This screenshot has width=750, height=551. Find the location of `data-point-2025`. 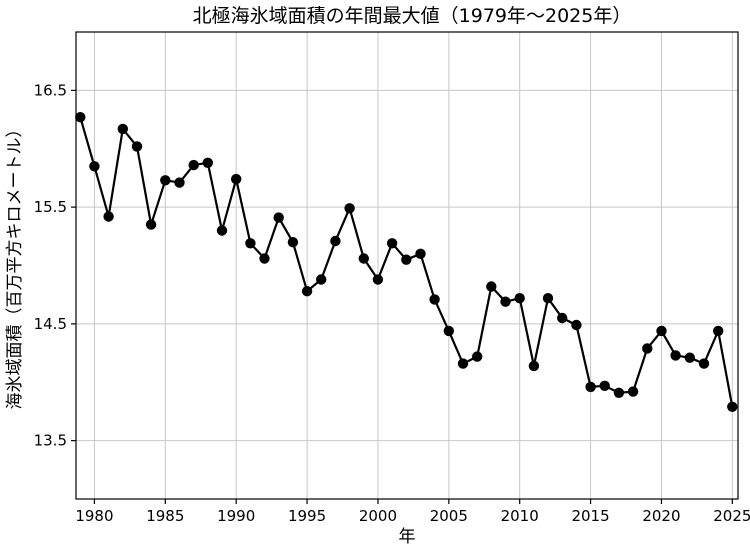

data-point-2025 is located at coordinates (732, 406).